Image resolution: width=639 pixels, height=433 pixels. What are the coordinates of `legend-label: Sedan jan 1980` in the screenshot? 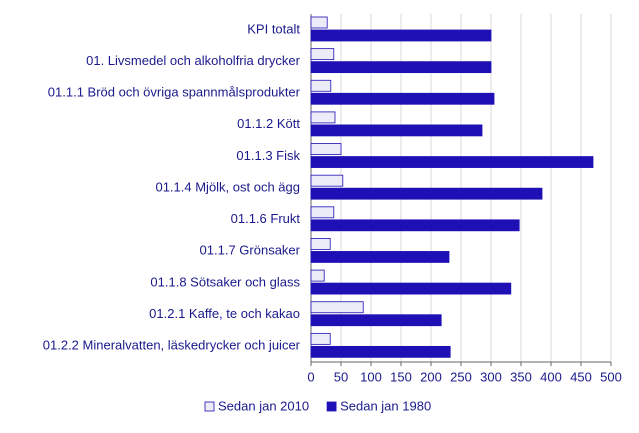 It's located at (385, 405).